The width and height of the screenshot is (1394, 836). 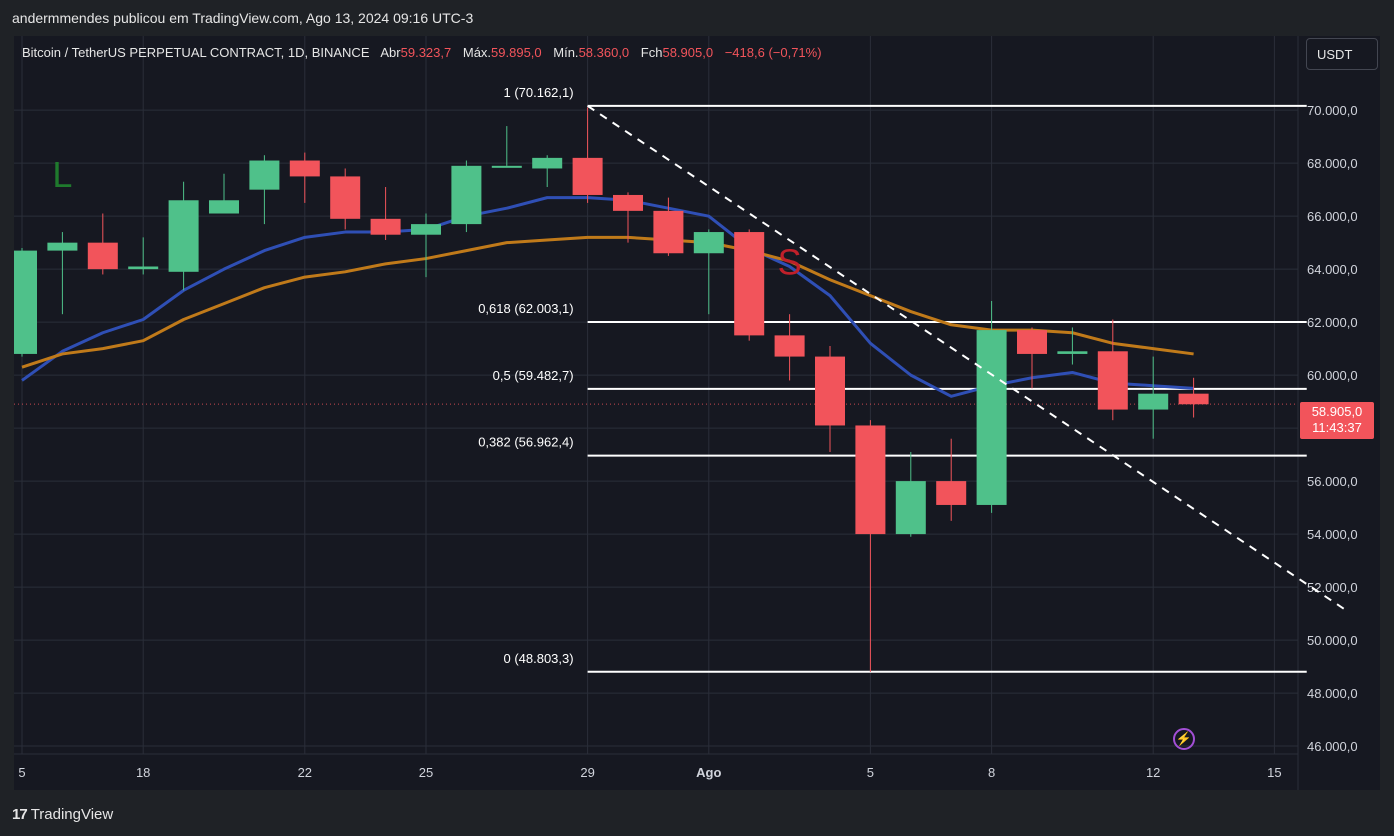 What do you see at coordinates (1332, 163) in the screenshot?
I see `y-tick-label: 68.000,0` at bounding box center [1332, 163].